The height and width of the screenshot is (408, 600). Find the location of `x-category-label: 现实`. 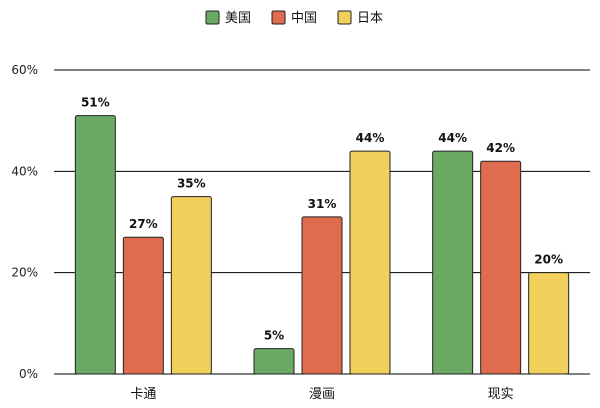

x-category-label: 现实 is located at coordinates (501, 394).